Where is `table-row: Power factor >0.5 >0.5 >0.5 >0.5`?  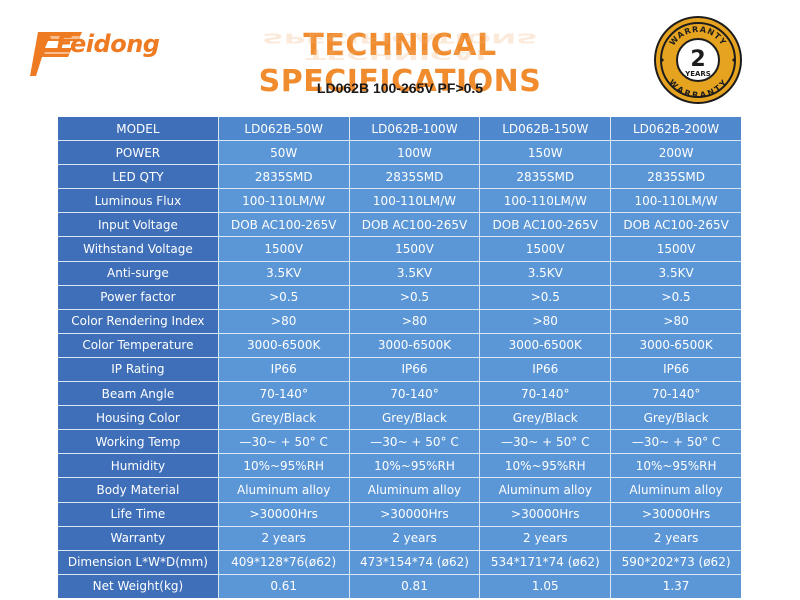 table-row: Power factor >0.5 >0.5 >0.5 >0.5 is located at coordinates (399, 297).